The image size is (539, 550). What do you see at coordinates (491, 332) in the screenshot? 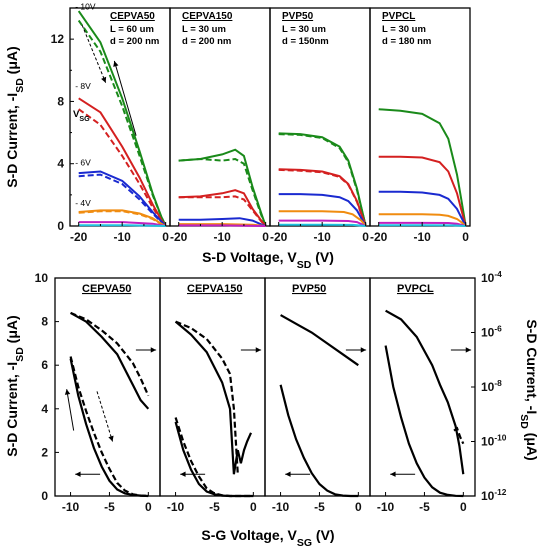
I see `right-y-tick-label: 10⁻⁶` at bounding box center [491, 332].